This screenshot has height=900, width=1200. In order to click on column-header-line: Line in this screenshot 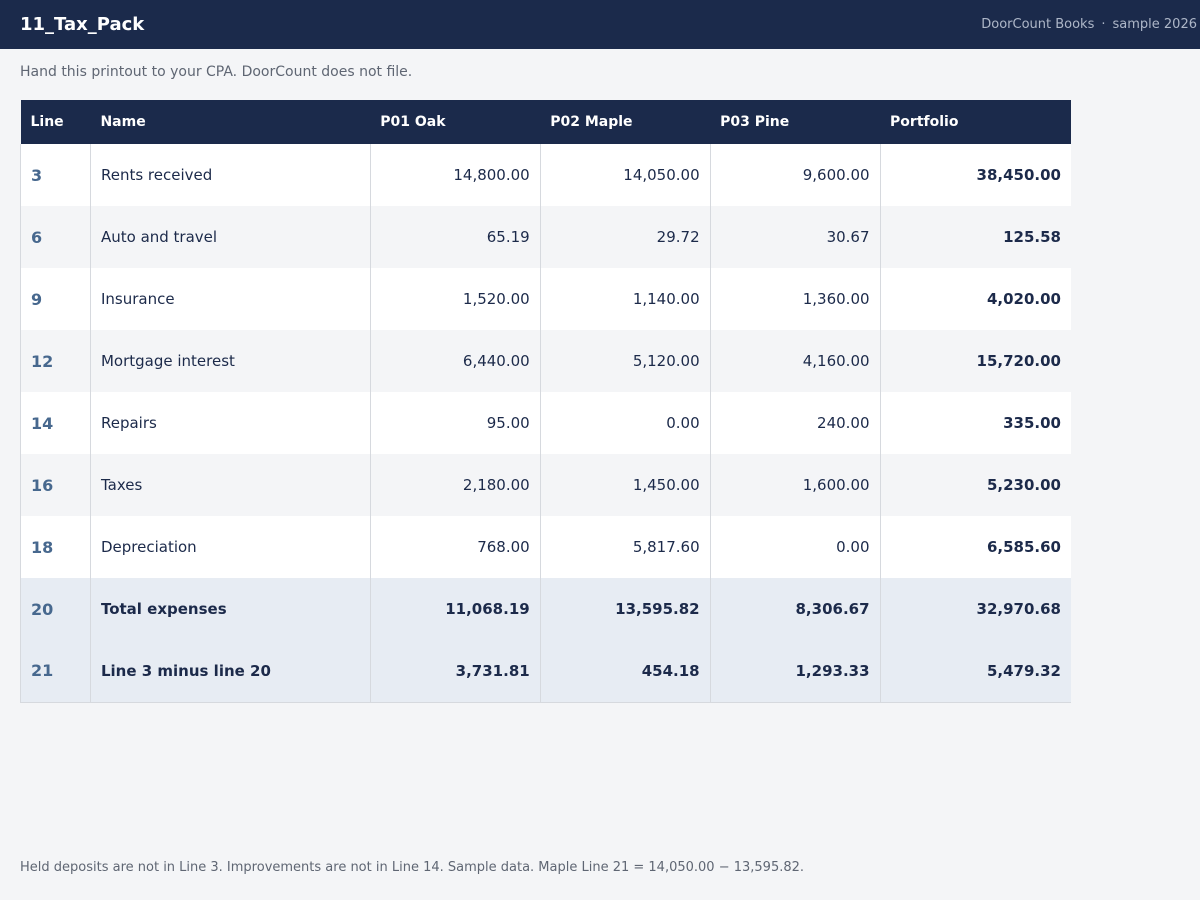, I will do `click(47, 122)`.